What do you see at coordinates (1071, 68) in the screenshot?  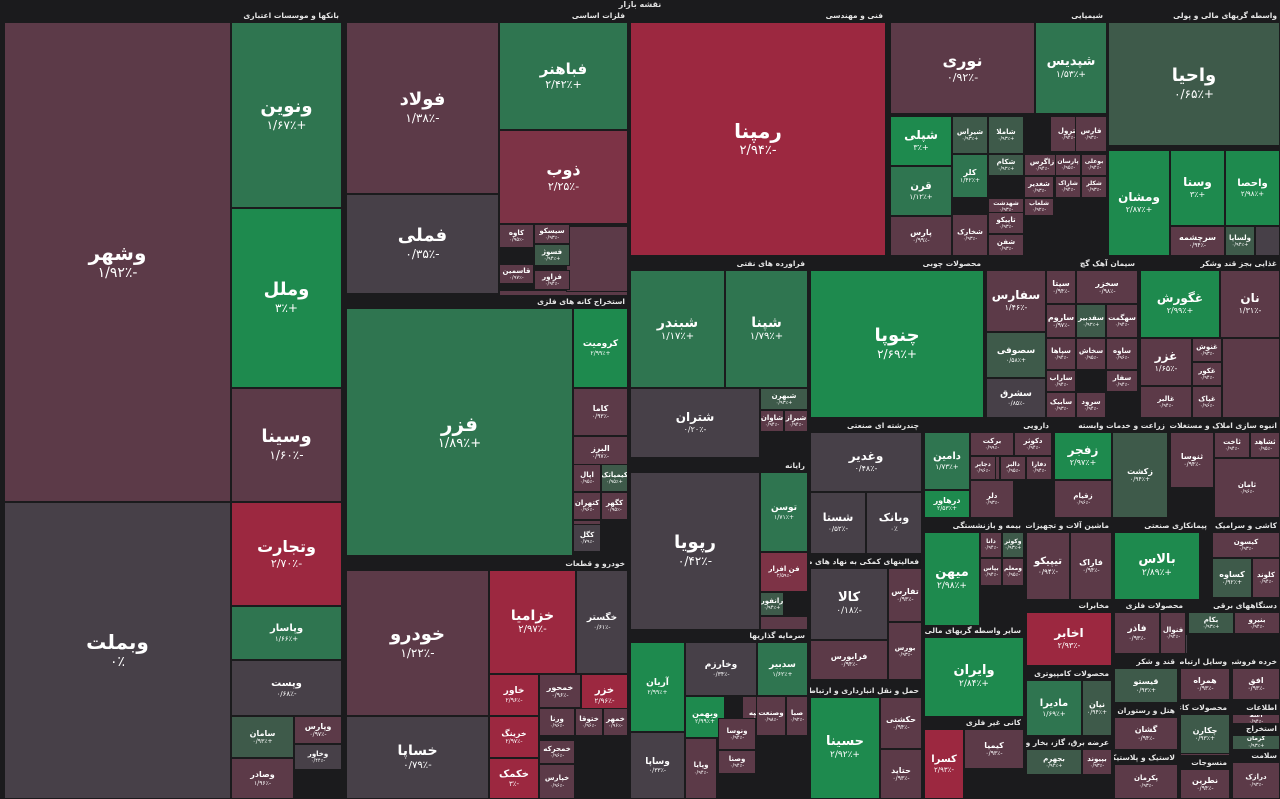 I see `stock-tile: شپدیس +۱/۵۳٪` at bounding box center [1071, 68].